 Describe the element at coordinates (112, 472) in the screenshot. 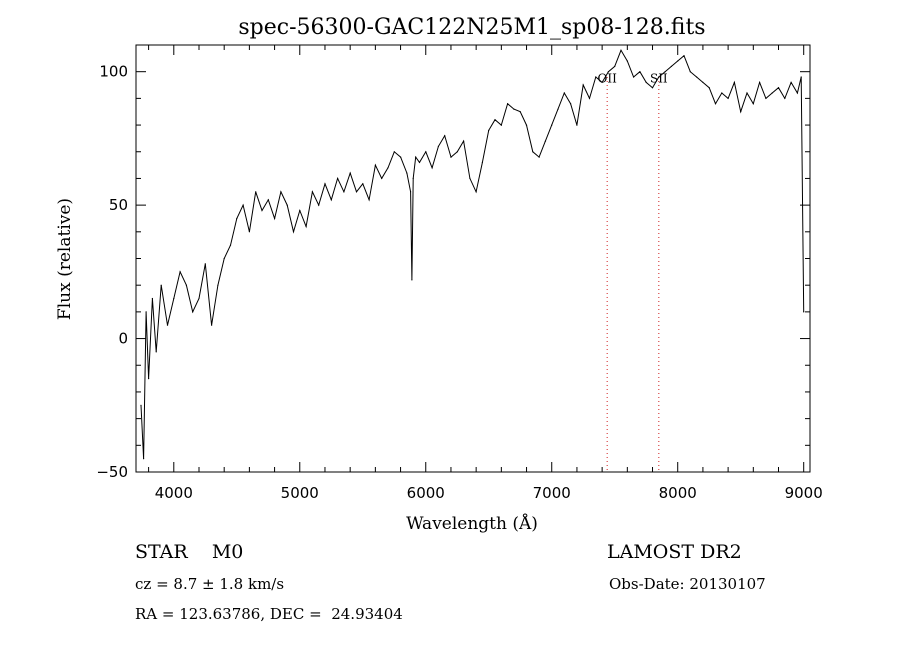

I see `y-tick-label: −50` at that location.